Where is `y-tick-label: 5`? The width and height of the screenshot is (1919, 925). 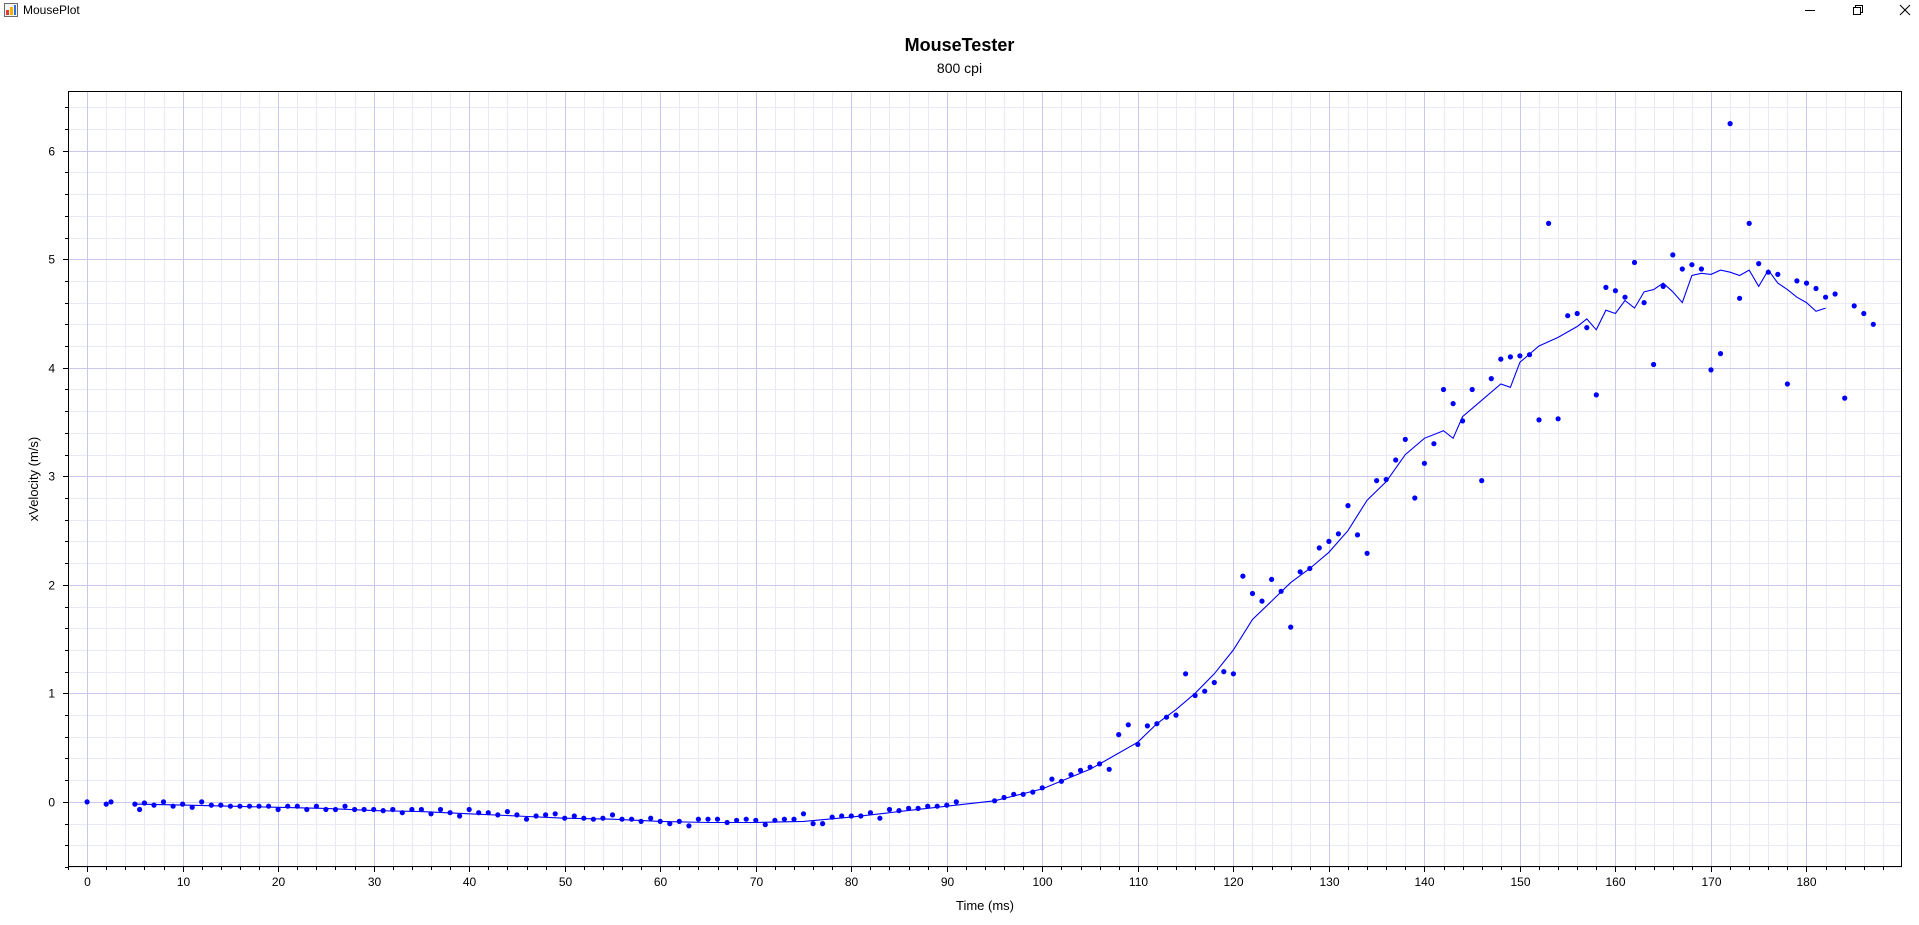 y-tick-label: 5 is located at coordinates (51, 260).